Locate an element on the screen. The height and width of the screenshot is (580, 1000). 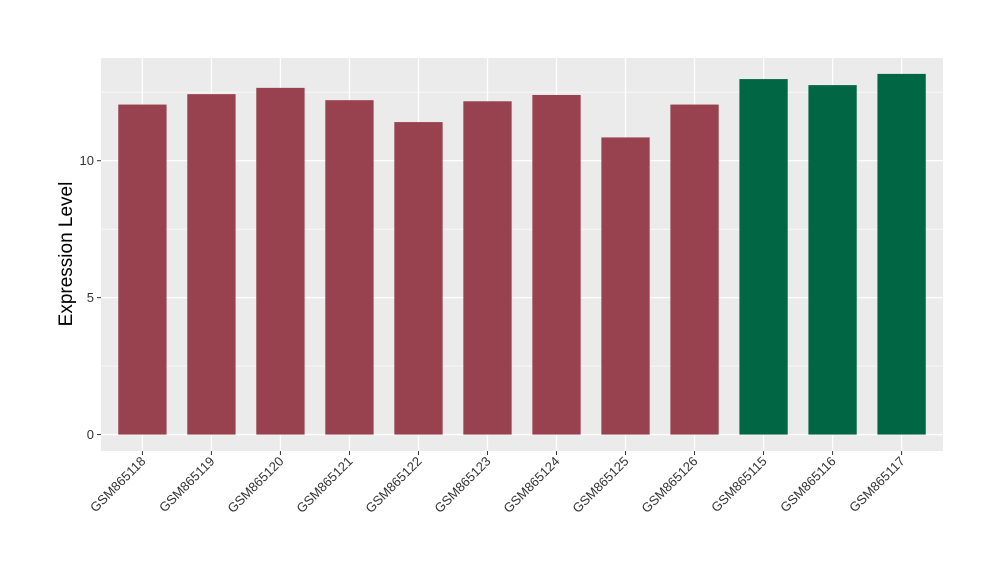
x-tick-label: GSM865119 is located at coordinates (187, 485).